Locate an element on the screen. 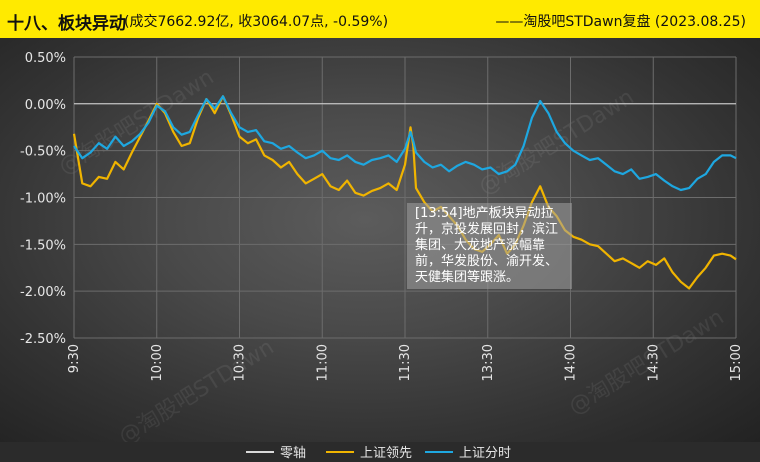 The image size is (760, 462). chart-title: 十八、板块异动 is located at coordinates (66, 24).